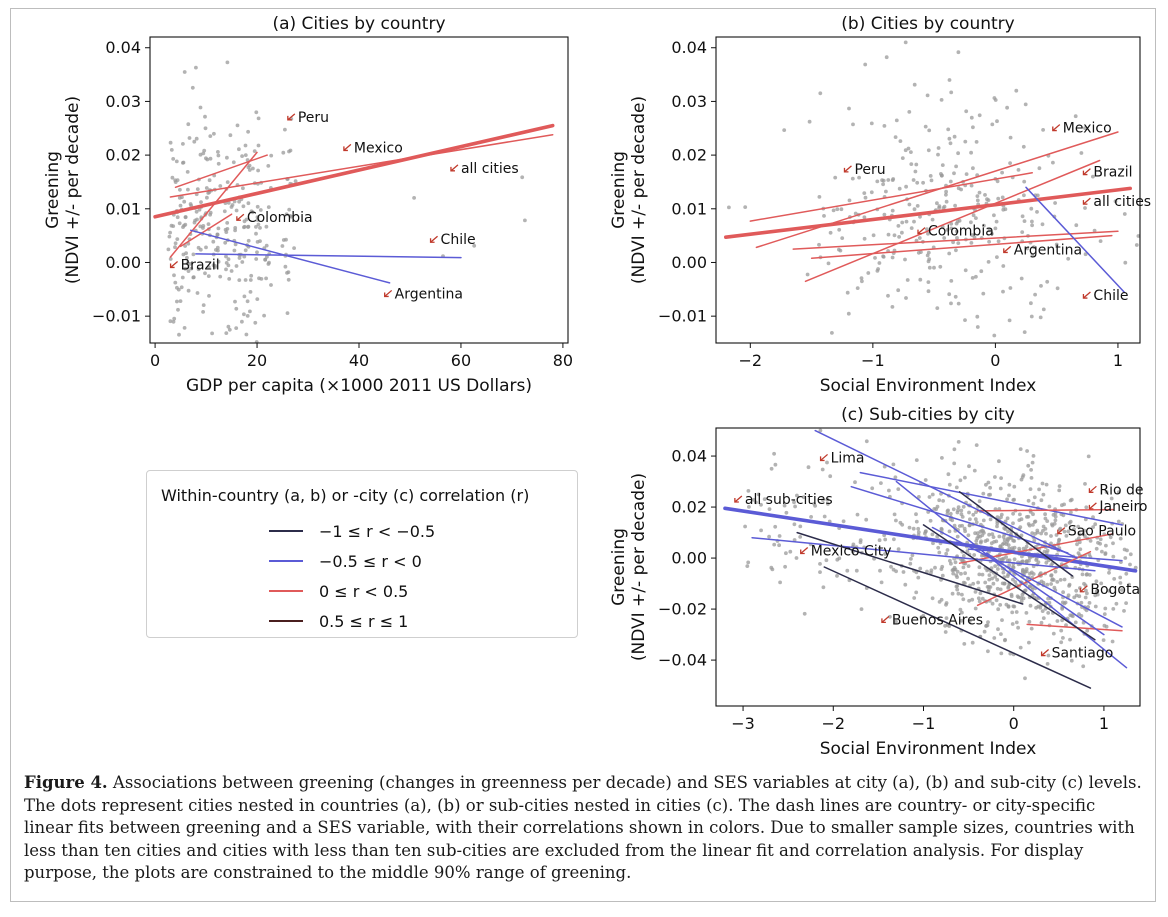 The height and width of the screenshot is (917, 1168). Describe the element at coordinates (682, 660) in the screenshot. I see `y-tick-label: −0.04` at that location.